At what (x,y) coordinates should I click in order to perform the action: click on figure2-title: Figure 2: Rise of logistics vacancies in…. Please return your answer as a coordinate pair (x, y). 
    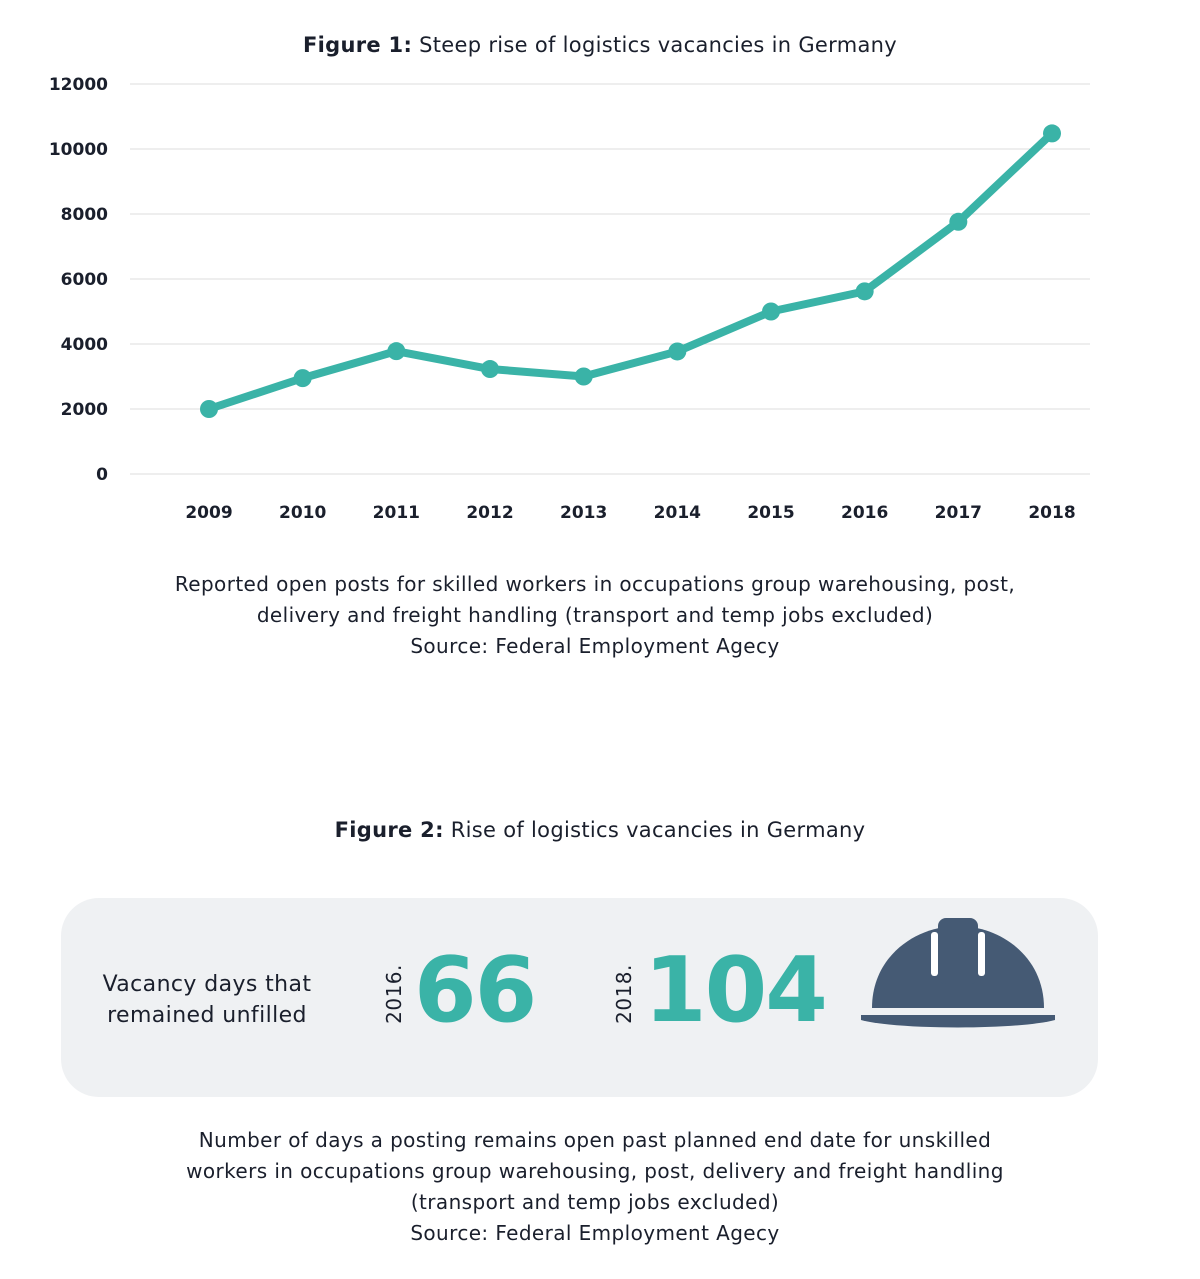
    Looking at the image, I should click on (600, 830).